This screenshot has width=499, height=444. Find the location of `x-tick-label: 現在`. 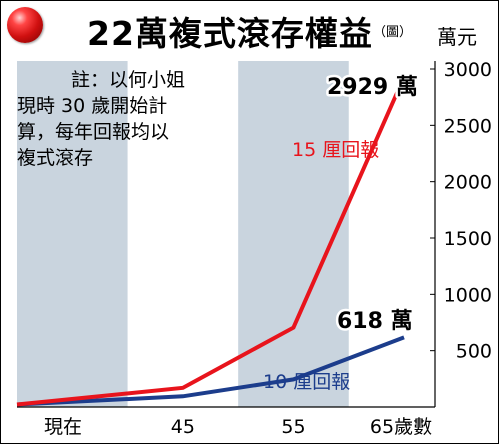

x-tick-label: 現在 is located at coordinates (63, 427).